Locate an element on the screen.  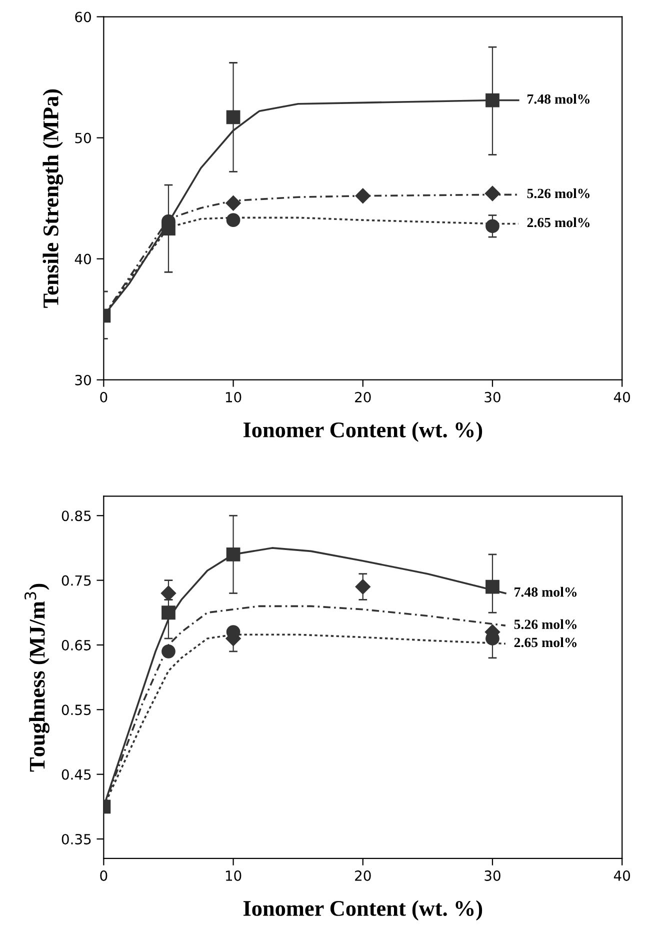
y-tick-label: 0.75 is located at coordinates (76, 580).